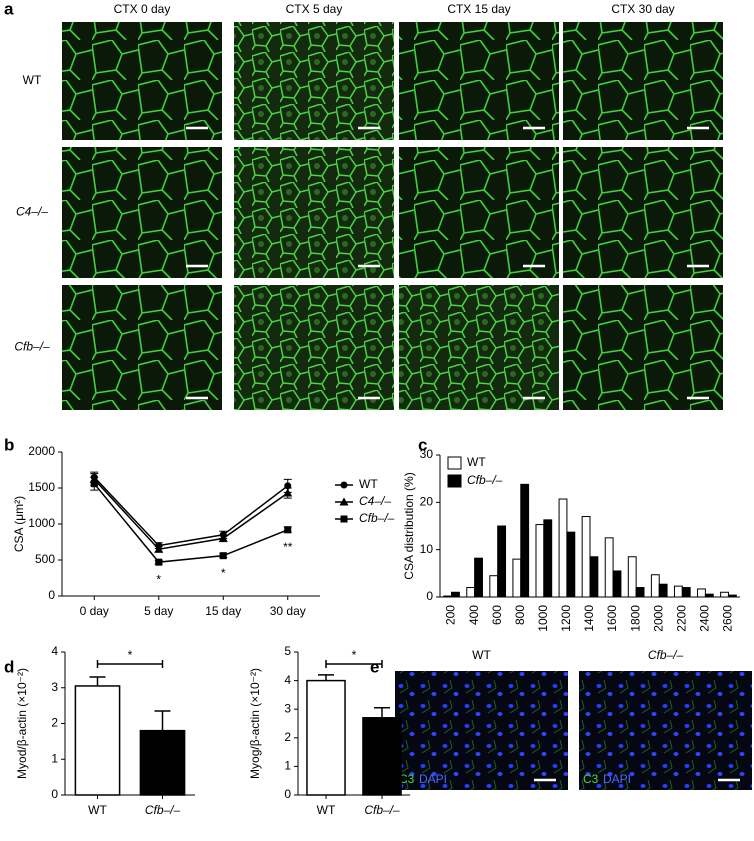  What do you see at coordinates (497, 615) in the screenshot?
I see `x-tick-label: 600` at bounding box center [497, 615].